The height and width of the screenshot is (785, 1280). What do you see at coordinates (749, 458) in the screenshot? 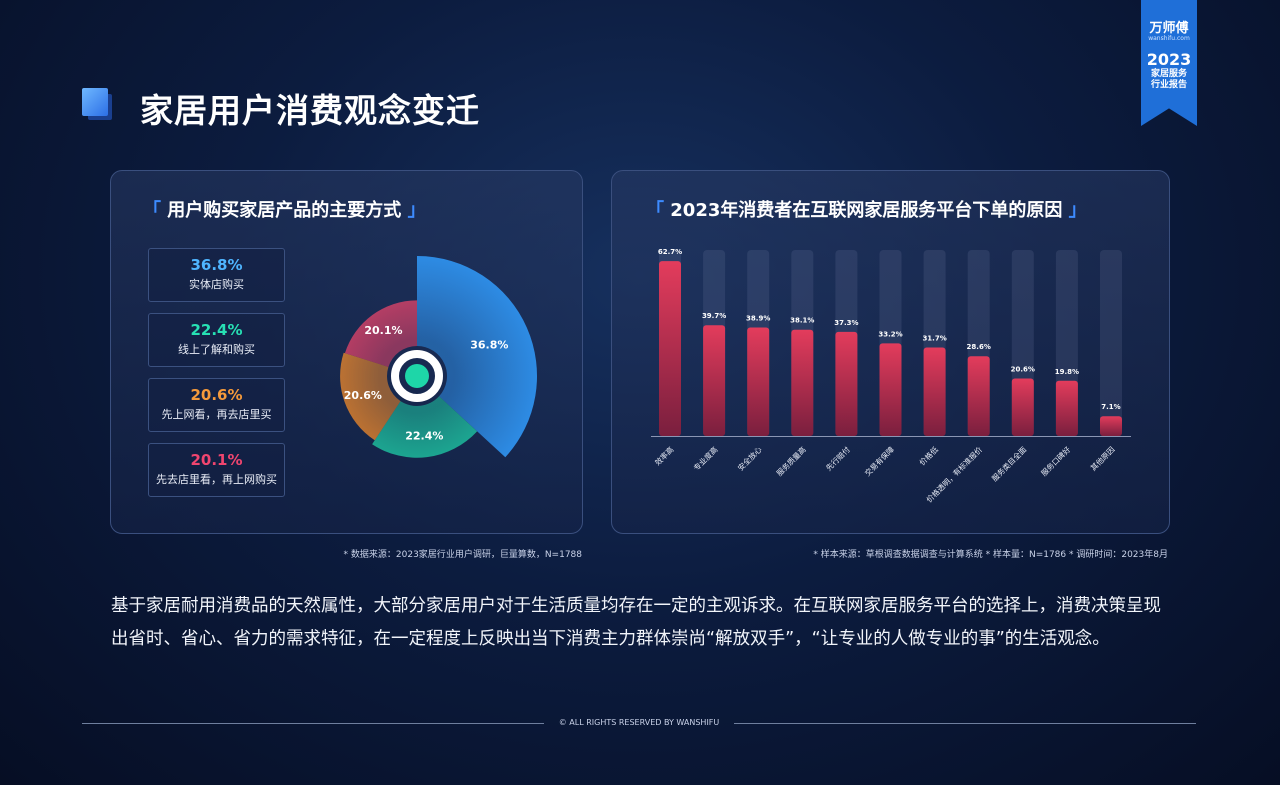
I see `bar-category-label: 安全放心` at bounding box center [749, 458].